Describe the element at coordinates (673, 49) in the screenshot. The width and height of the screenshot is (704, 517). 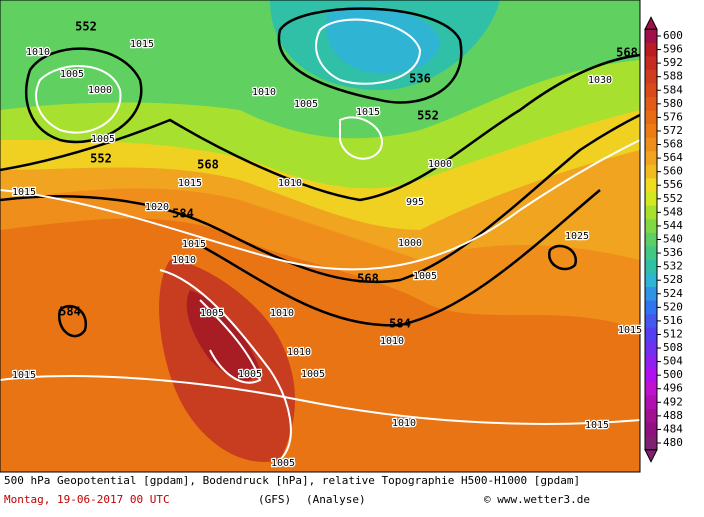
I see `colorbar-label: 596` at that location.